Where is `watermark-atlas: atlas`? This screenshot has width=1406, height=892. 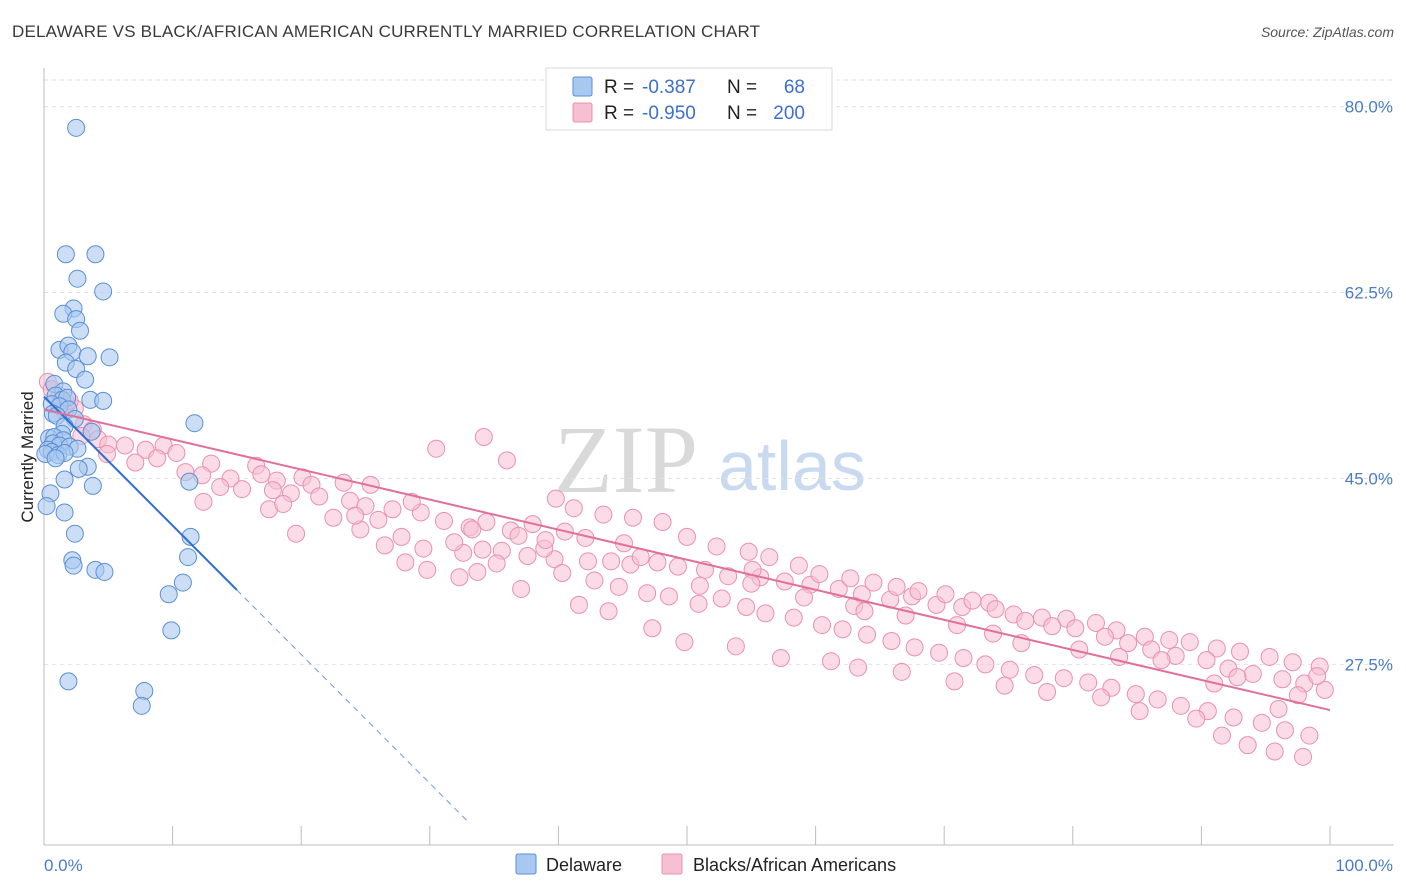 watermark-atlas: atlas is located at coordinates (792, 466).